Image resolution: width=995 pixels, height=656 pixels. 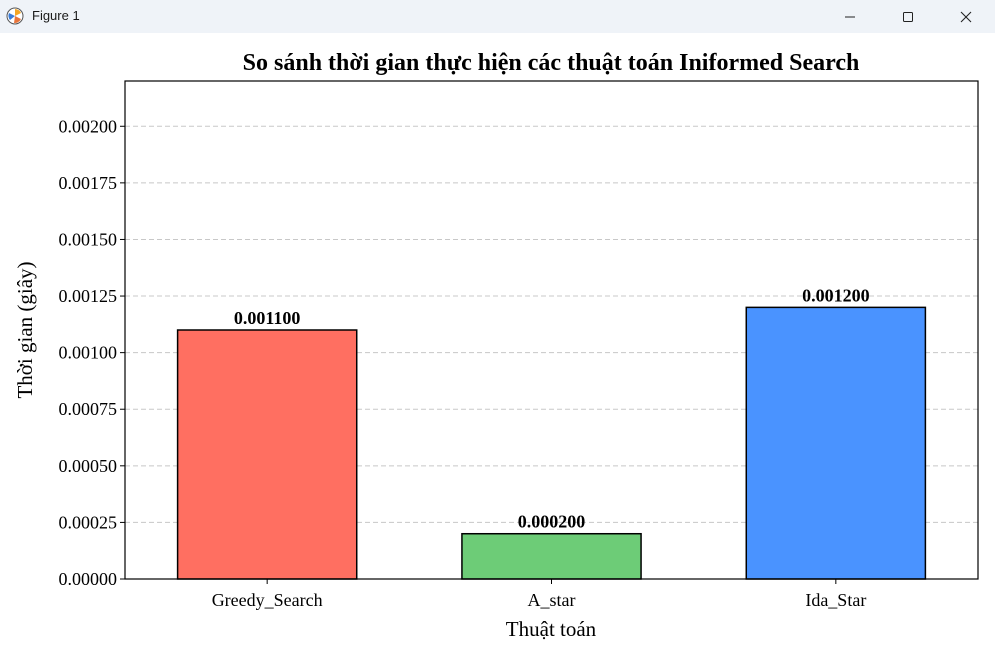 I want to click on window-title: Figure 1, so click(x=56, y=15).